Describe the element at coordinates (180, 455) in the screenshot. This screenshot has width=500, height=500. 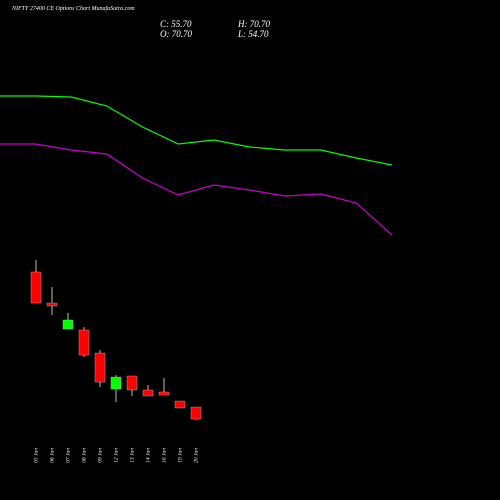
I see `x-tick-label: 19 Jun` at that location.